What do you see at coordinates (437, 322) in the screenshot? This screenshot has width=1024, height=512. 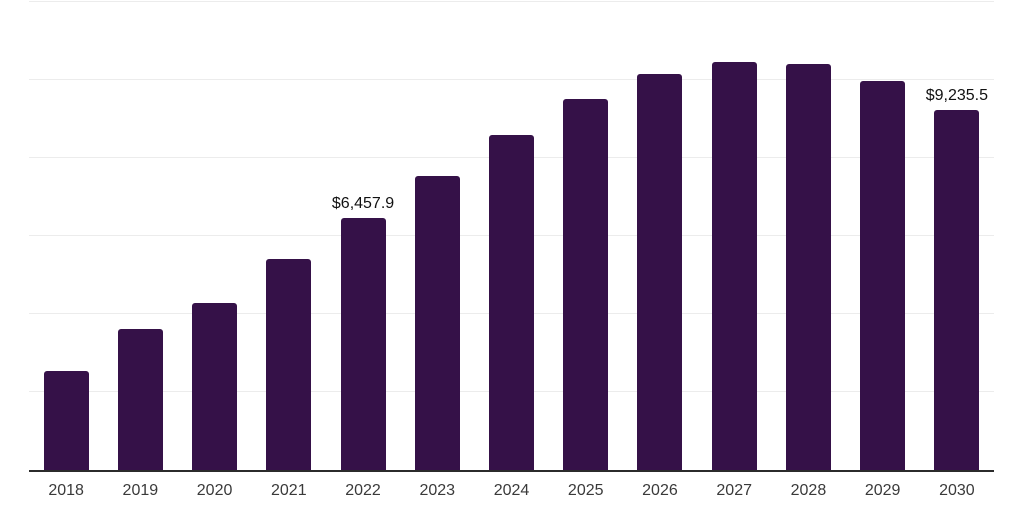 I see `bar-2023` at bounding box center [437, 322].